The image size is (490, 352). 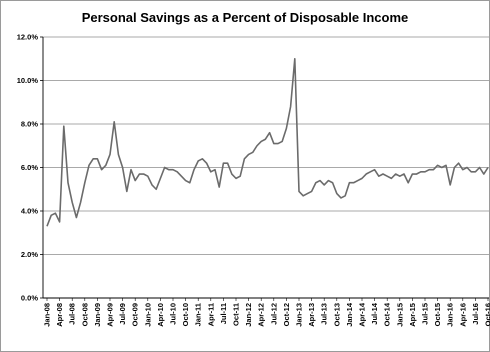 What do you see at coordinates (336, 314) in the screenshot?
I see `x-tick-label: Oct-13` at bounding box center [336, 314].